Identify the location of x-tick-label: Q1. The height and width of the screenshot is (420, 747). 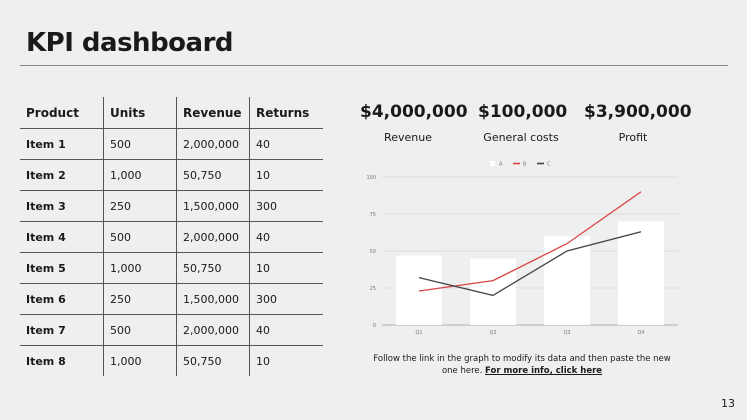
(418, 333).